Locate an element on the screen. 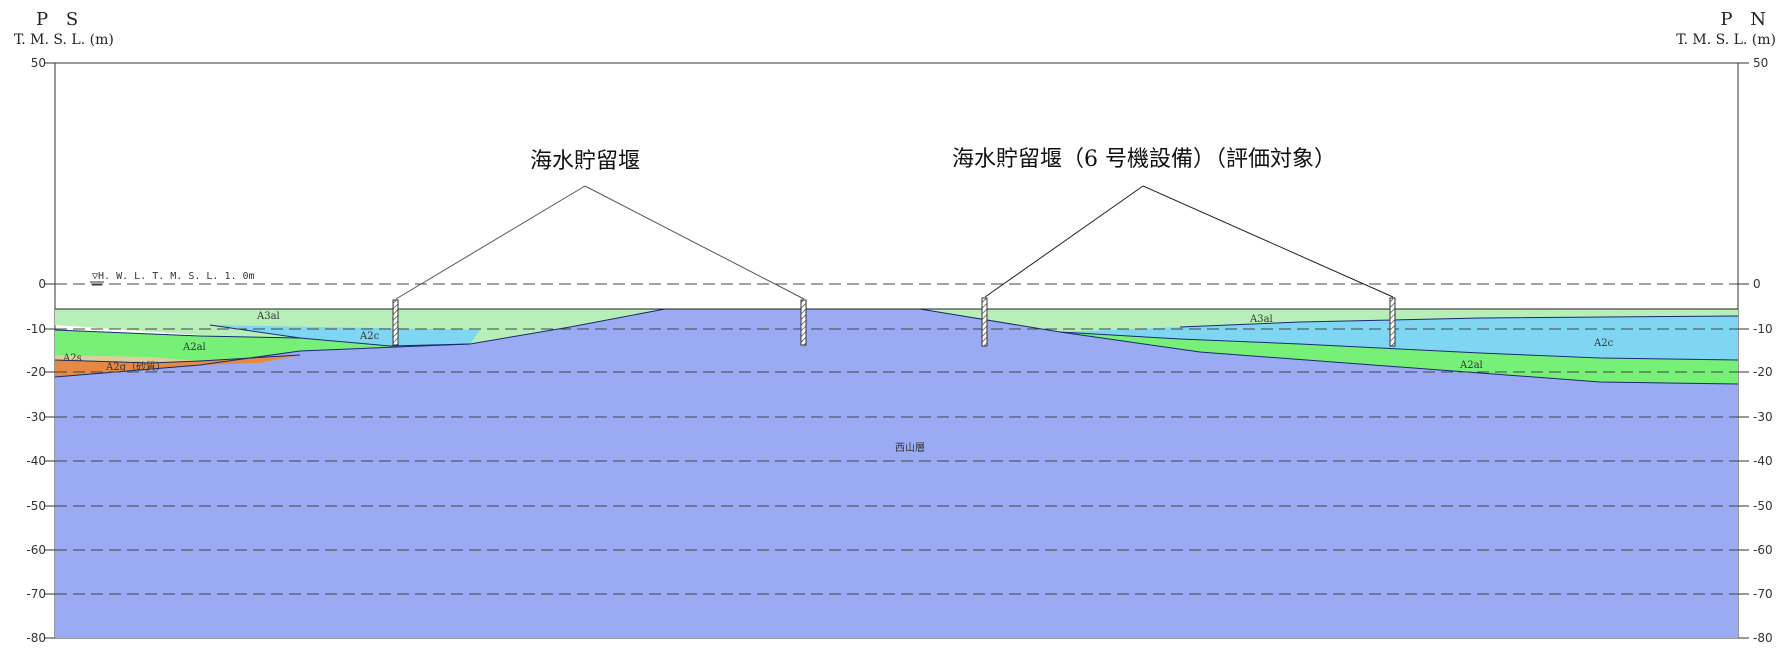 The image size is (1780, 648). left-tick-50: 50 is located at coordinates (38, 63).